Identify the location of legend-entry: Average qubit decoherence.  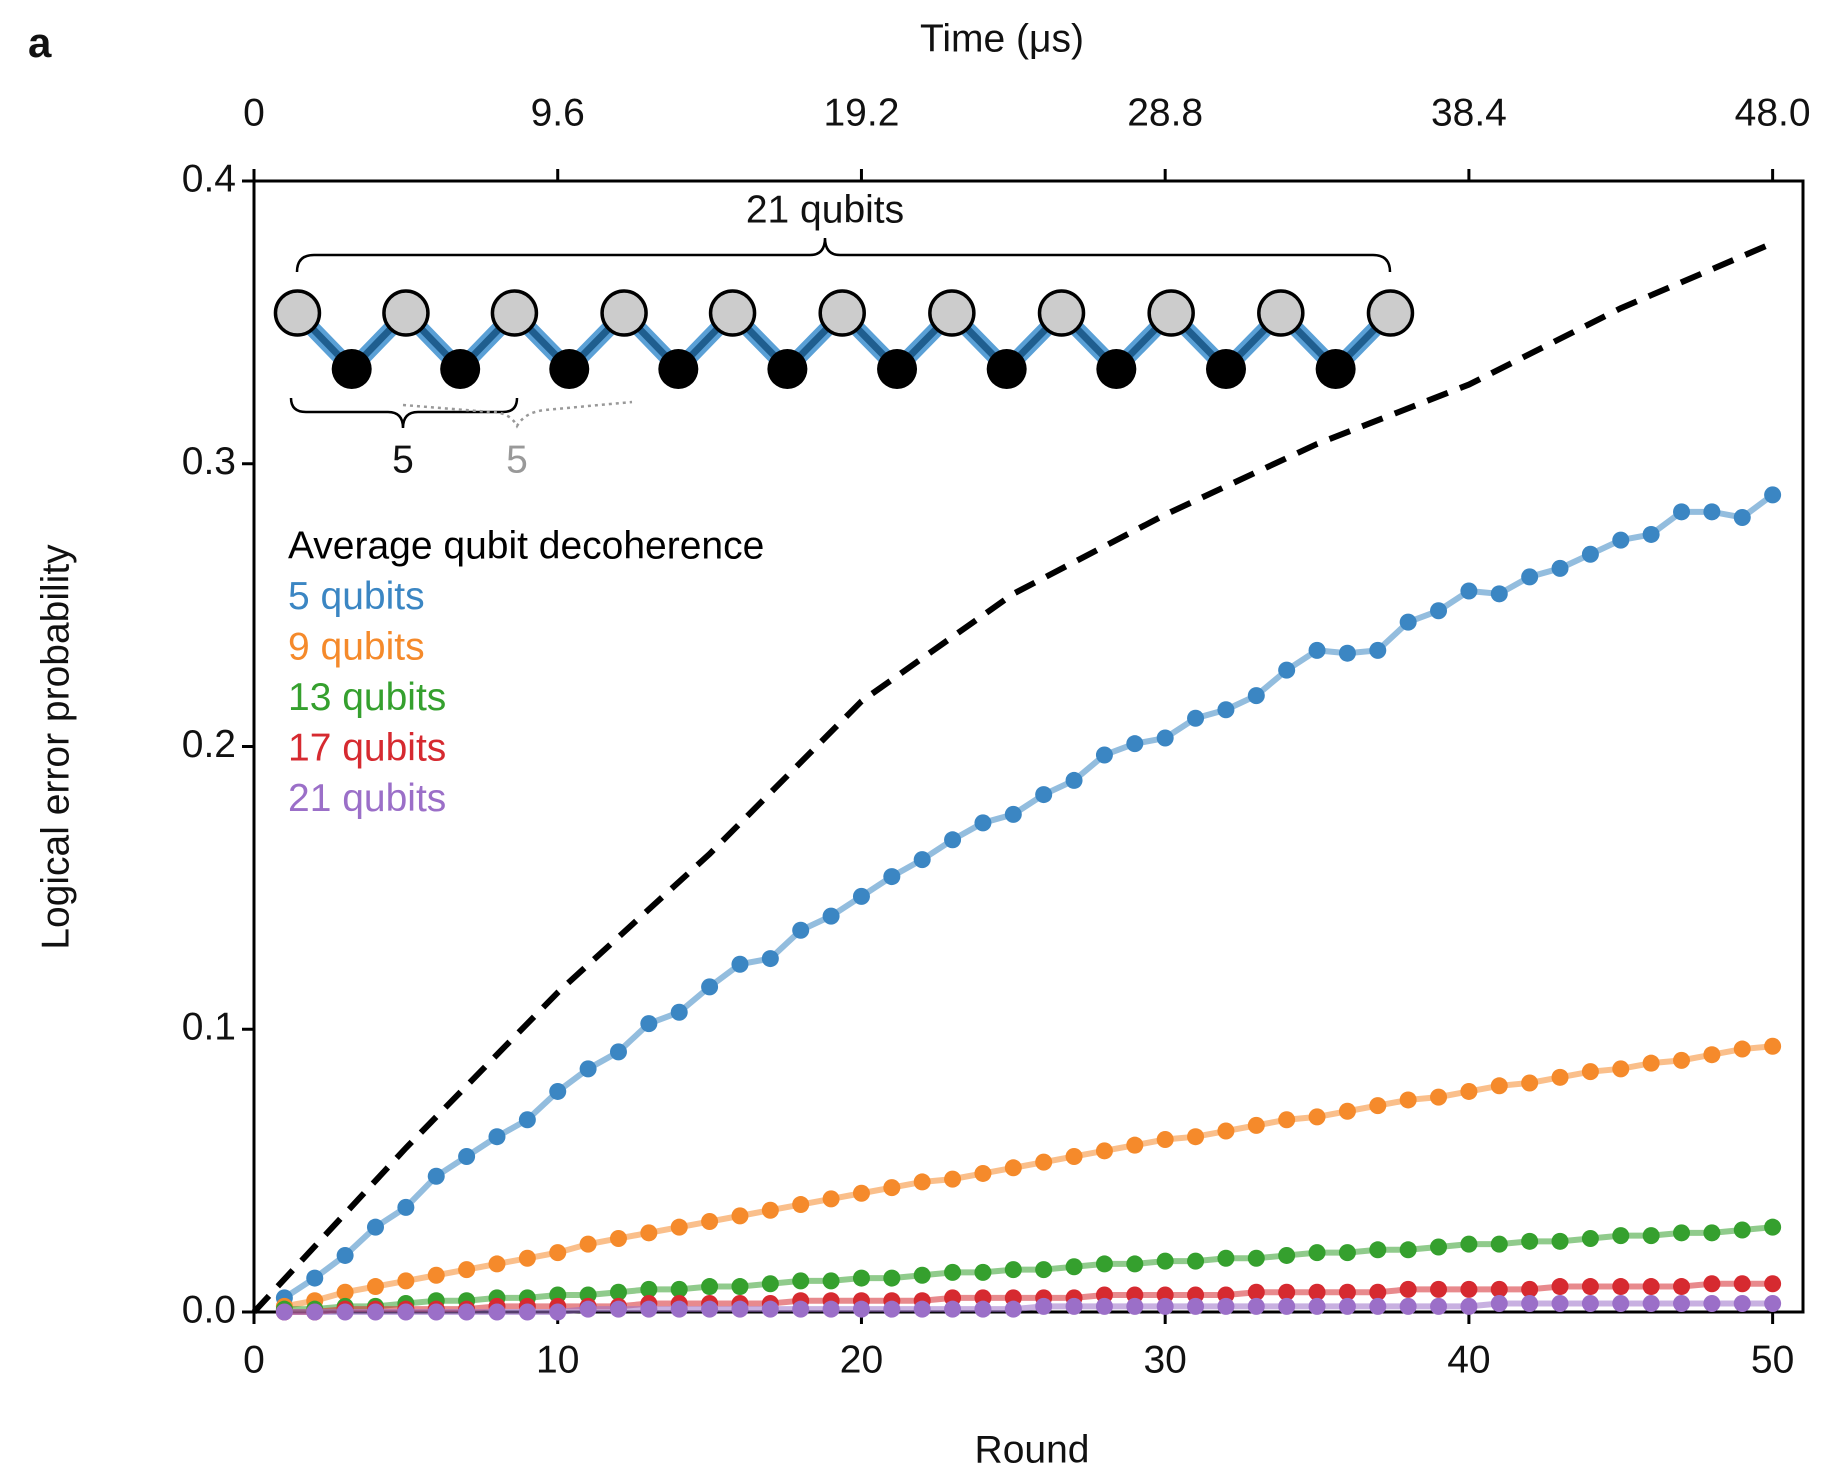
(526, 545).